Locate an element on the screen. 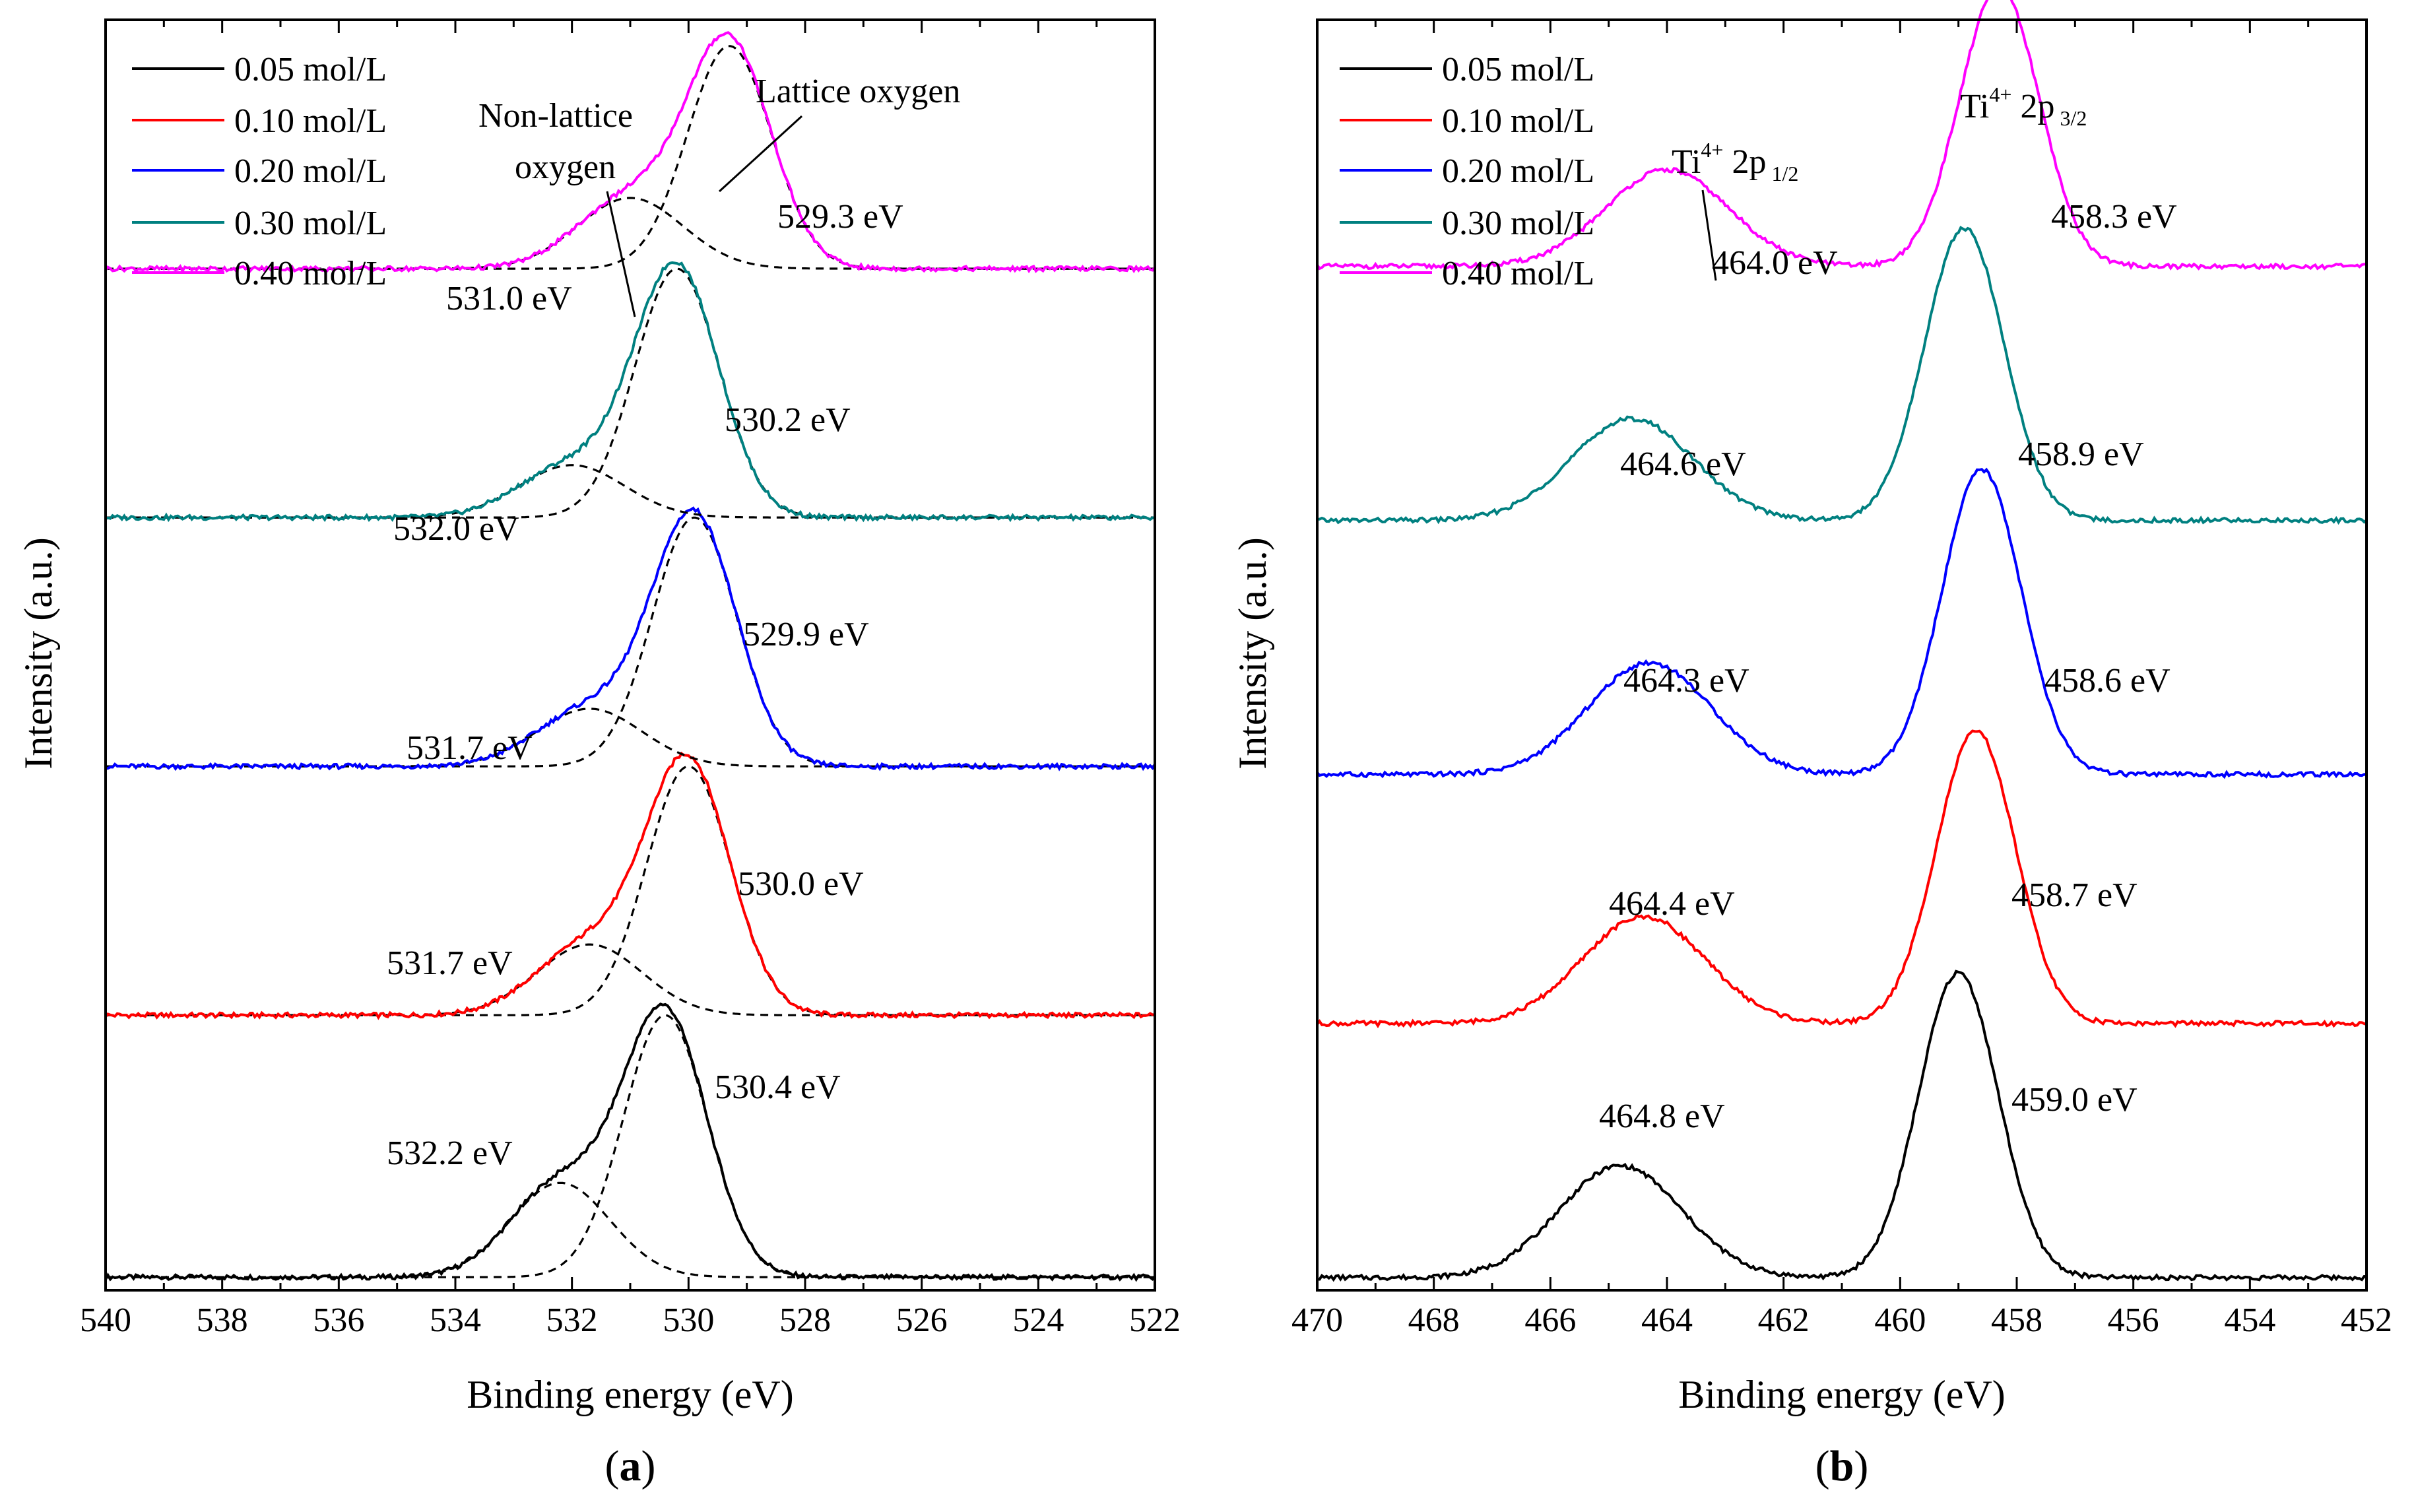 The width and height of the screenshot is (2416, 1512). peak-label-b-3-main: 458.9 eV is located at coordinates (2081, 454).